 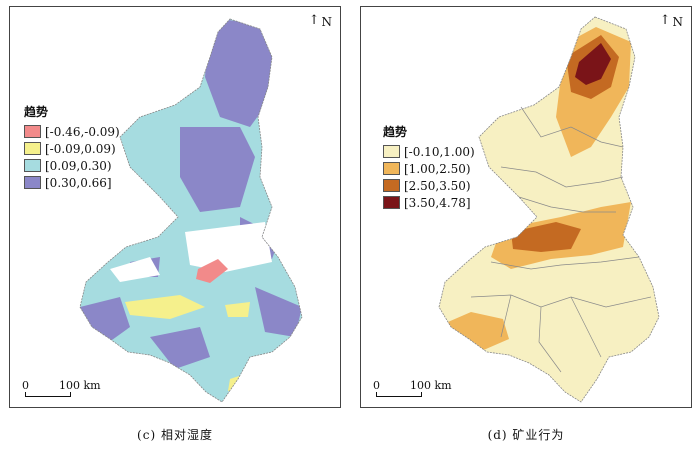 I want to click on legend-item: [1.00,2.50), so click(x=429, y=168).